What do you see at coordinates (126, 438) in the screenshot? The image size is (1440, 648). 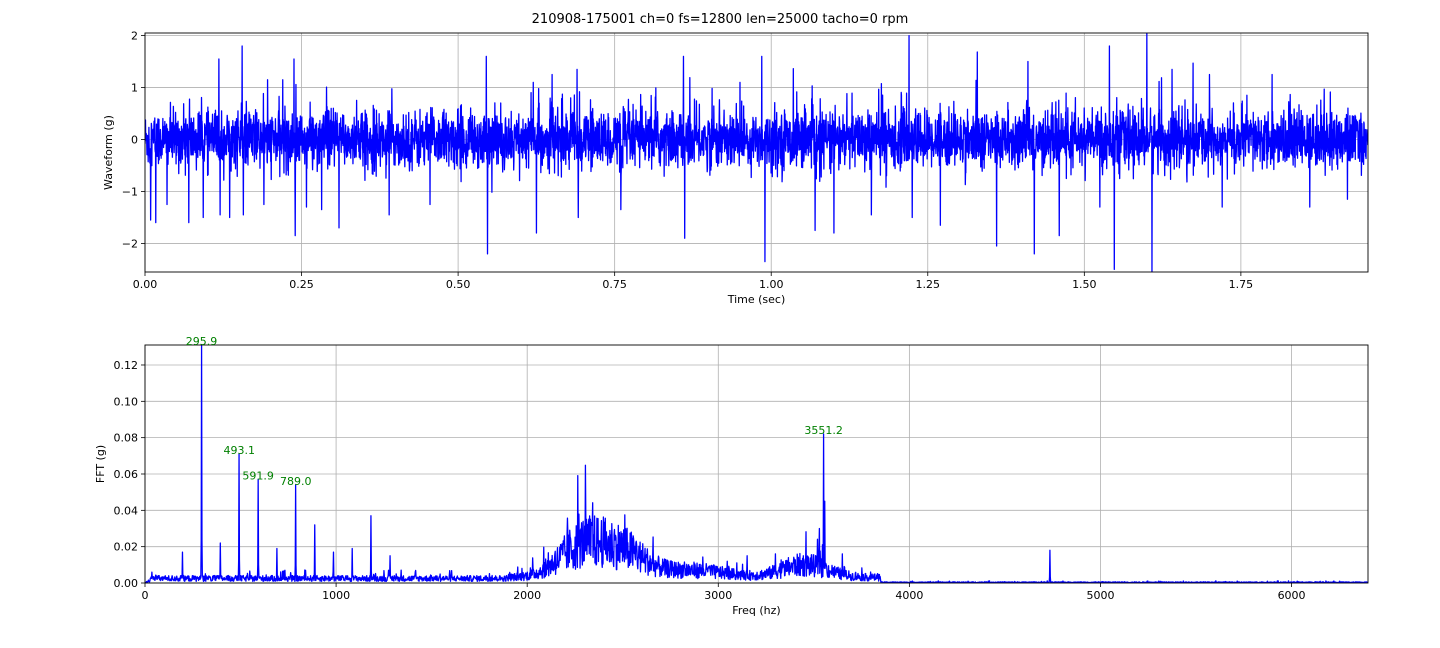 I see `fft-ytick-label: 0.08` at bounding box center [126, 438].